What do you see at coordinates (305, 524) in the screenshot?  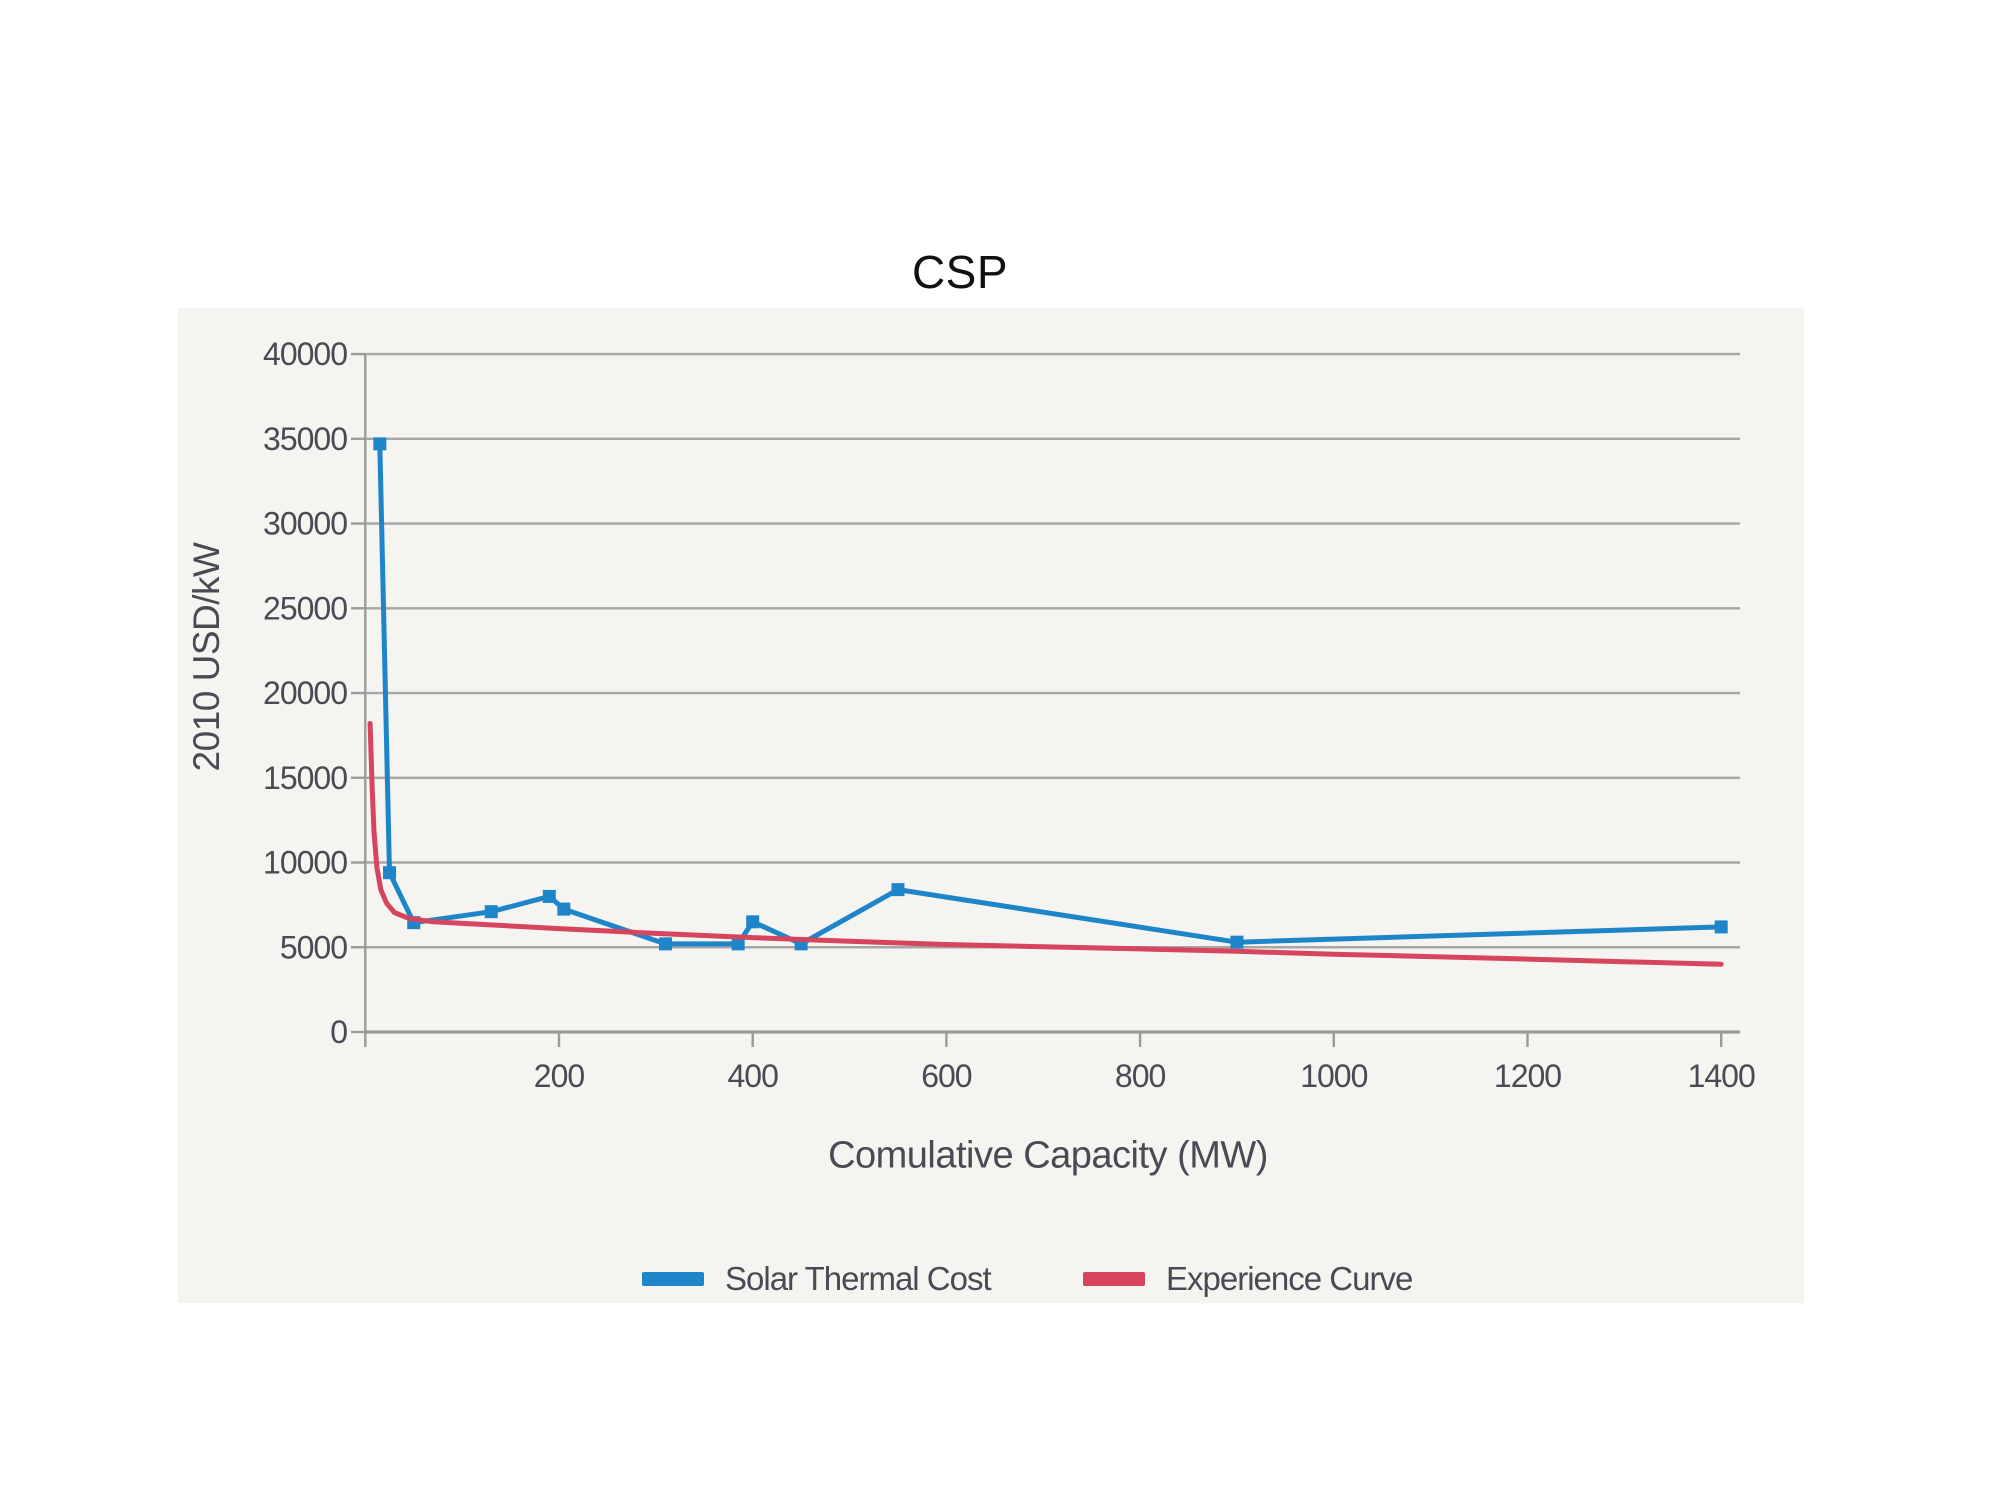 I see `y-tick-label-30000: 30000` at bounding box center [305, 524].